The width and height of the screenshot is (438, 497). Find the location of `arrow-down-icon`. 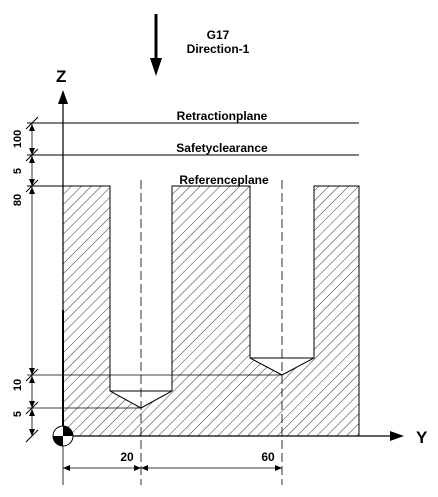

arrow-down-icon is located at coordinates (156, 45).